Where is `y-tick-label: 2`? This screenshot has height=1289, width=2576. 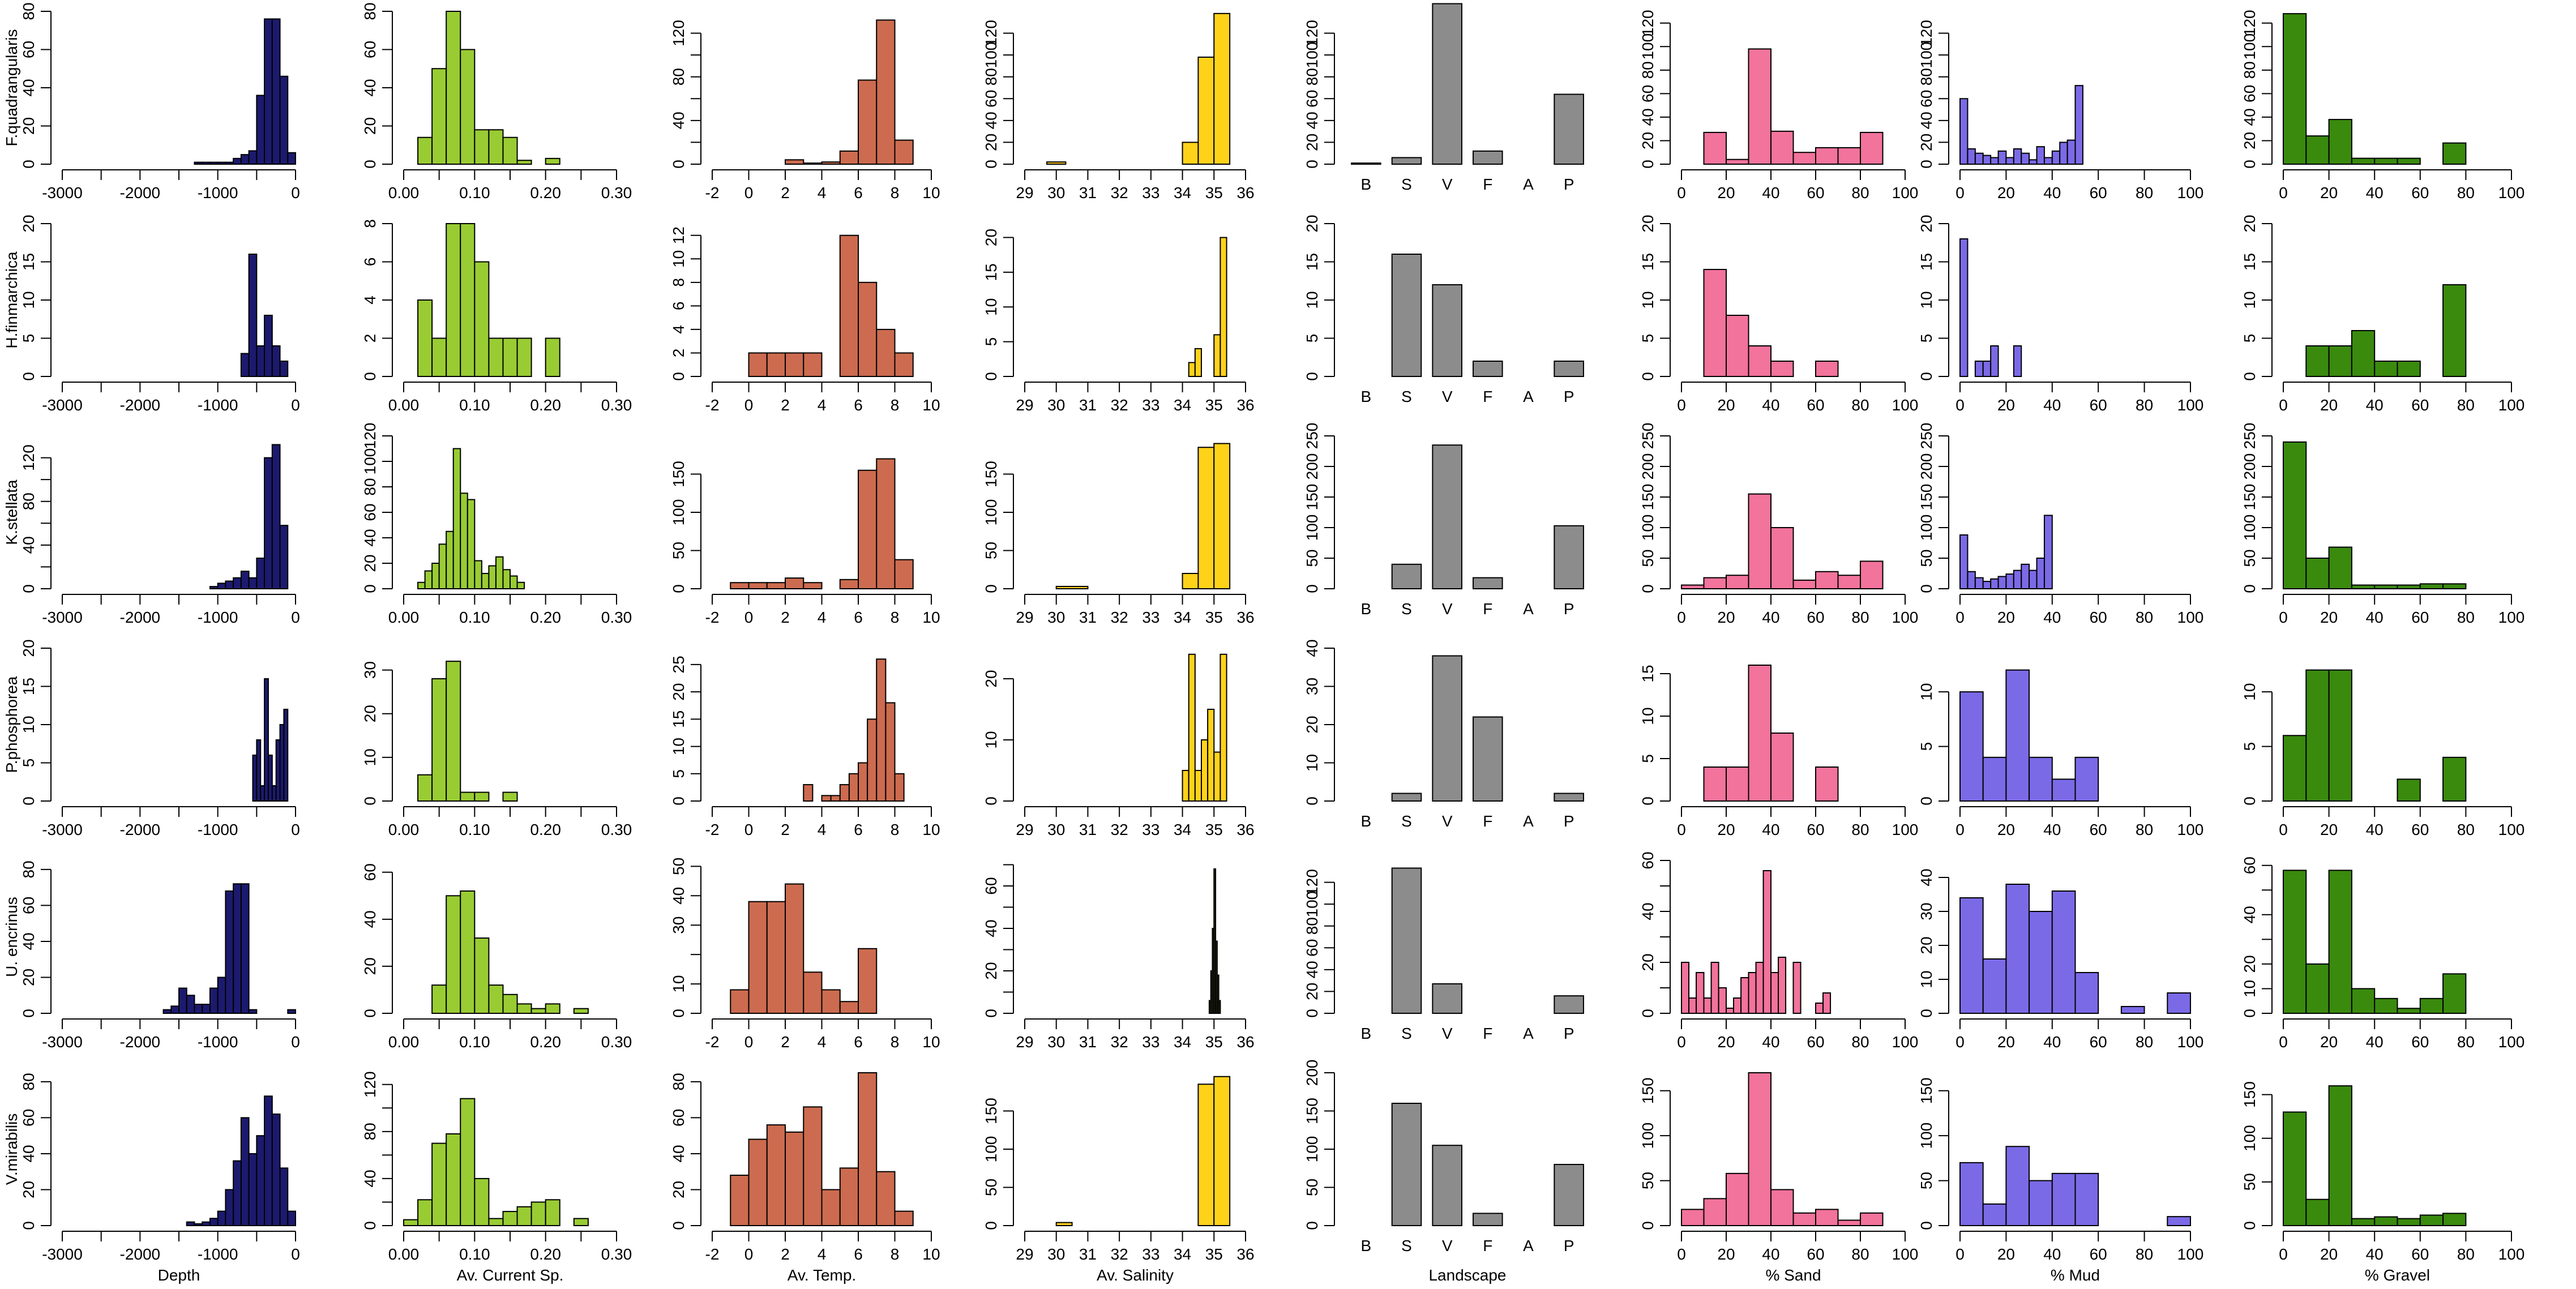 y-tick-label: 2 is located at coordinates (370, 338).